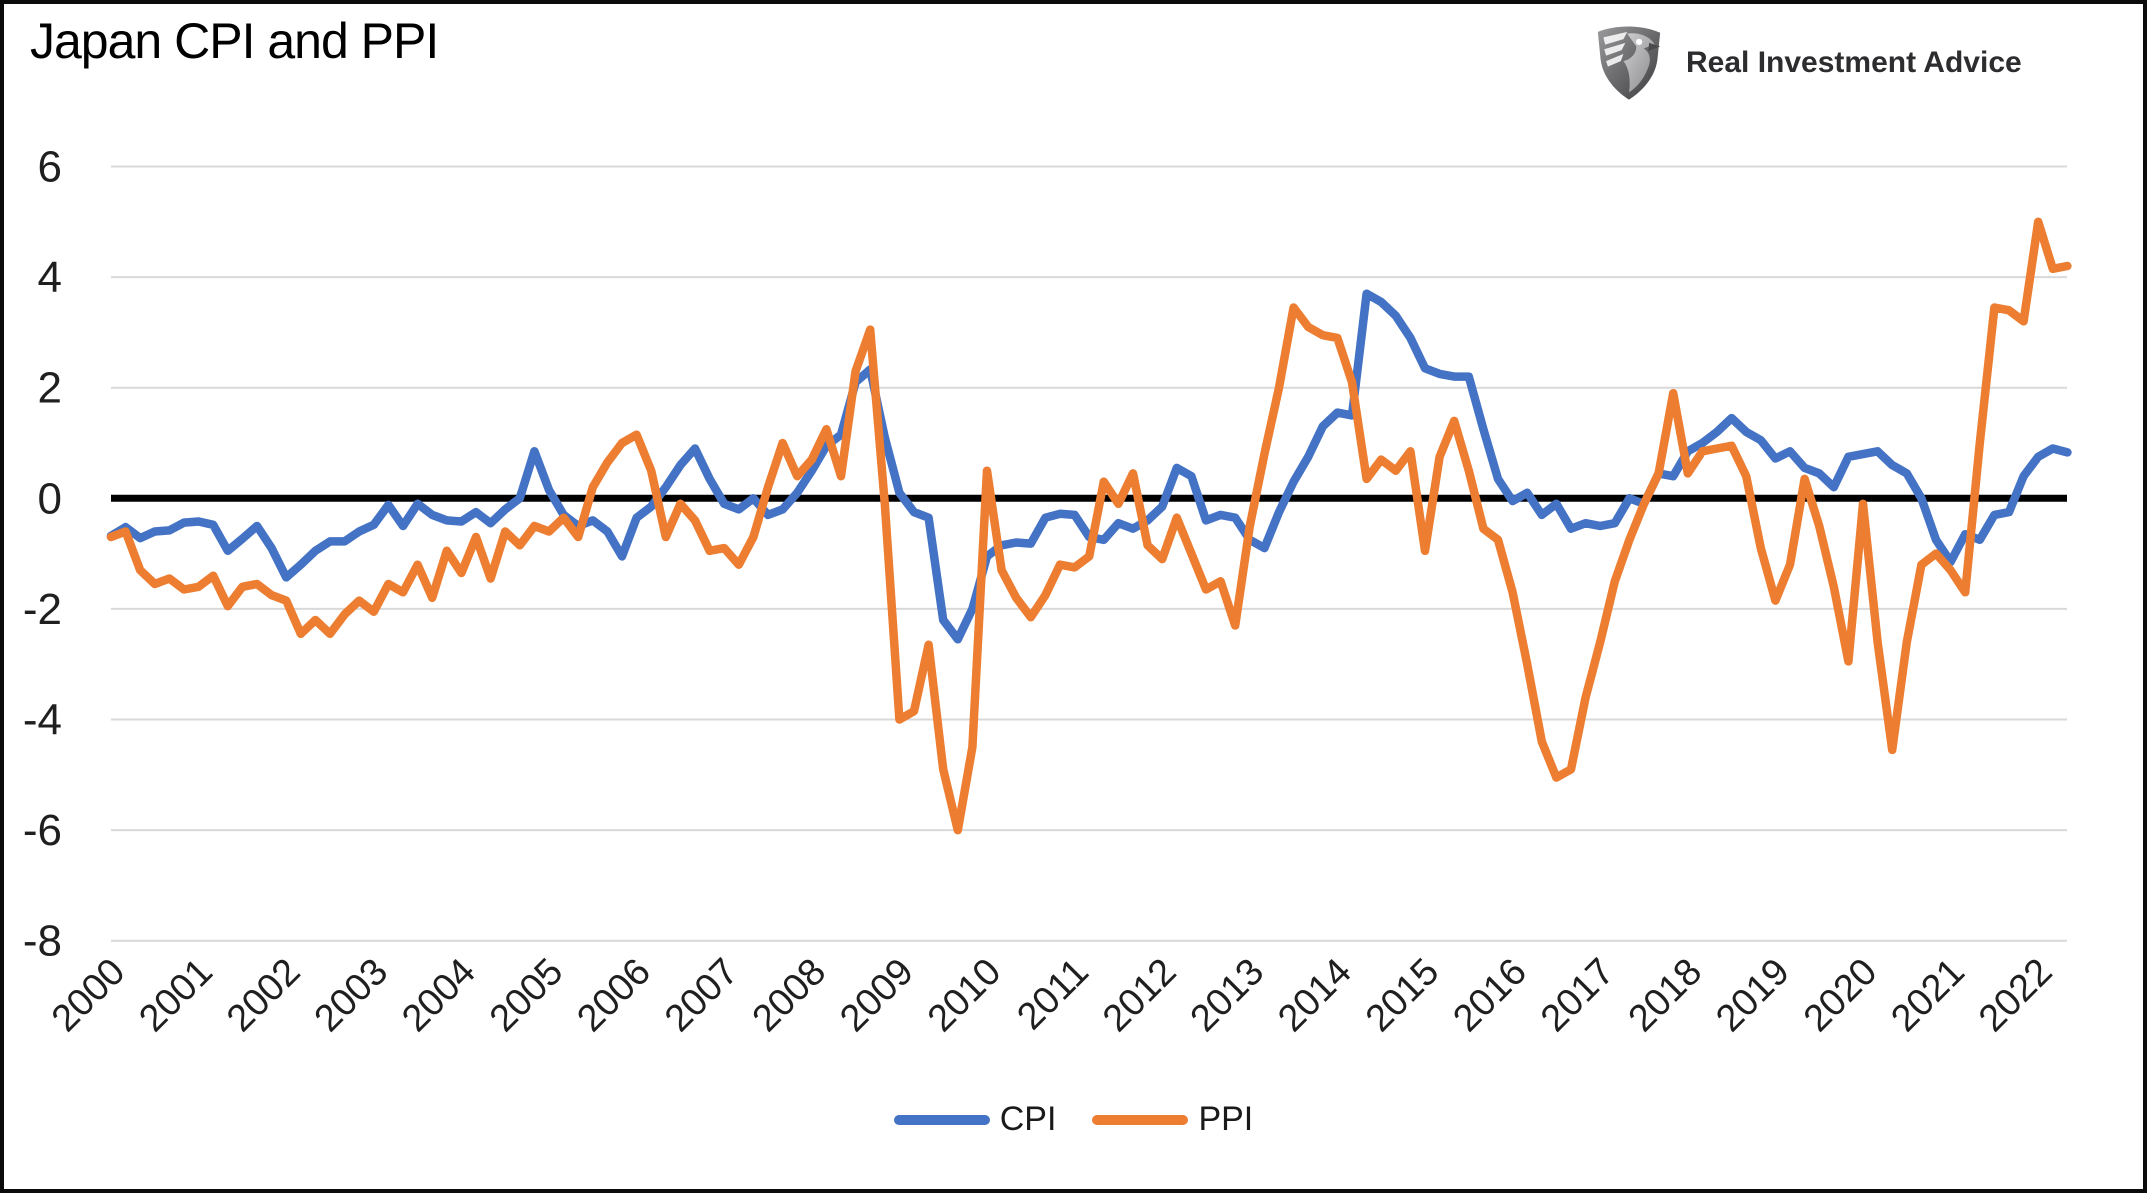 The height and width of the screenshot is (1193, 2147). What do you see at coordinates (1752, 995) in the screenshot?
I see `x-tick-label-2019: 2019` at bounding box center [1752, 995].